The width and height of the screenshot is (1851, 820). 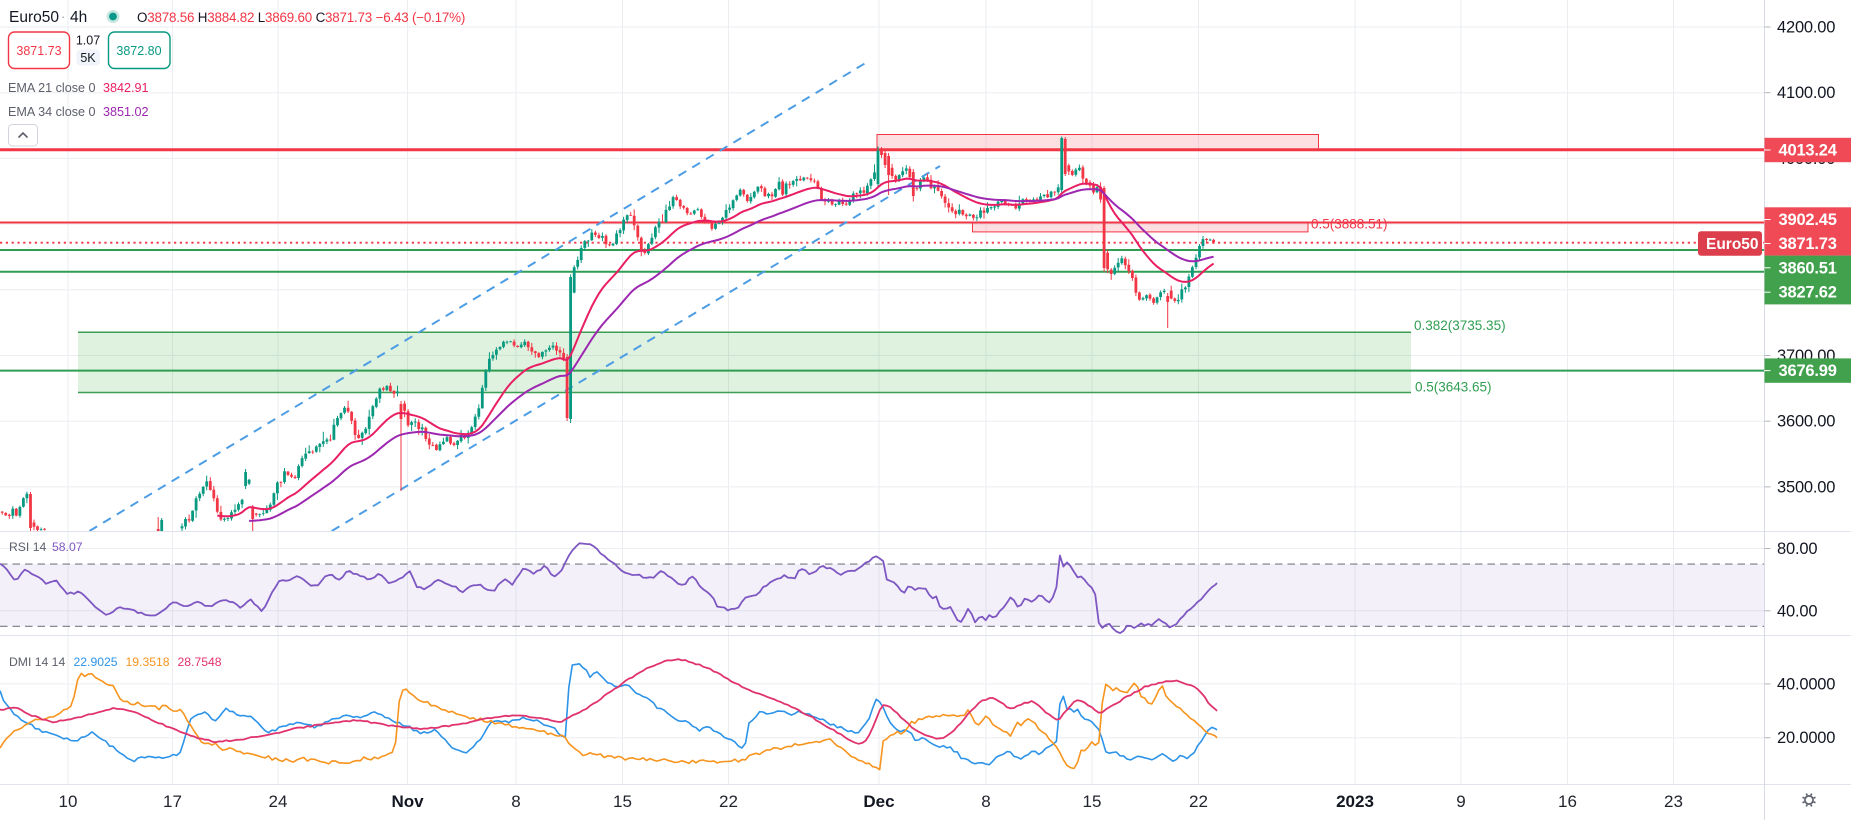 I want to click on svg-text: 0.382(3735.35), so click(x=1460, y=325).